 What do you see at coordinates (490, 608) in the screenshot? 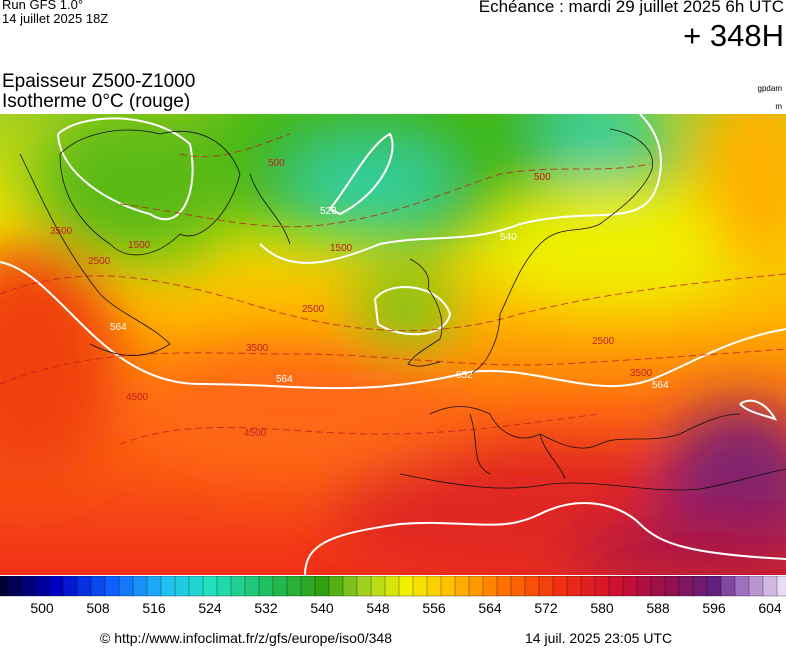
I see `colorbar-tick-label: 564` at bounding box center [490, 608].